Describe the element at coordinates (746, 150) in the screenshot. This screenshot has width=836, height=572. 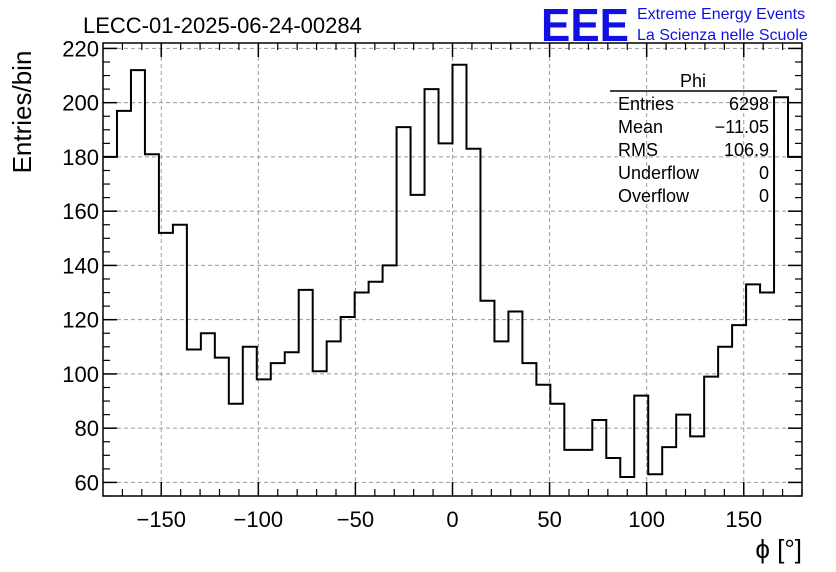
I see `stat-value-rms: 106.9` at that location.